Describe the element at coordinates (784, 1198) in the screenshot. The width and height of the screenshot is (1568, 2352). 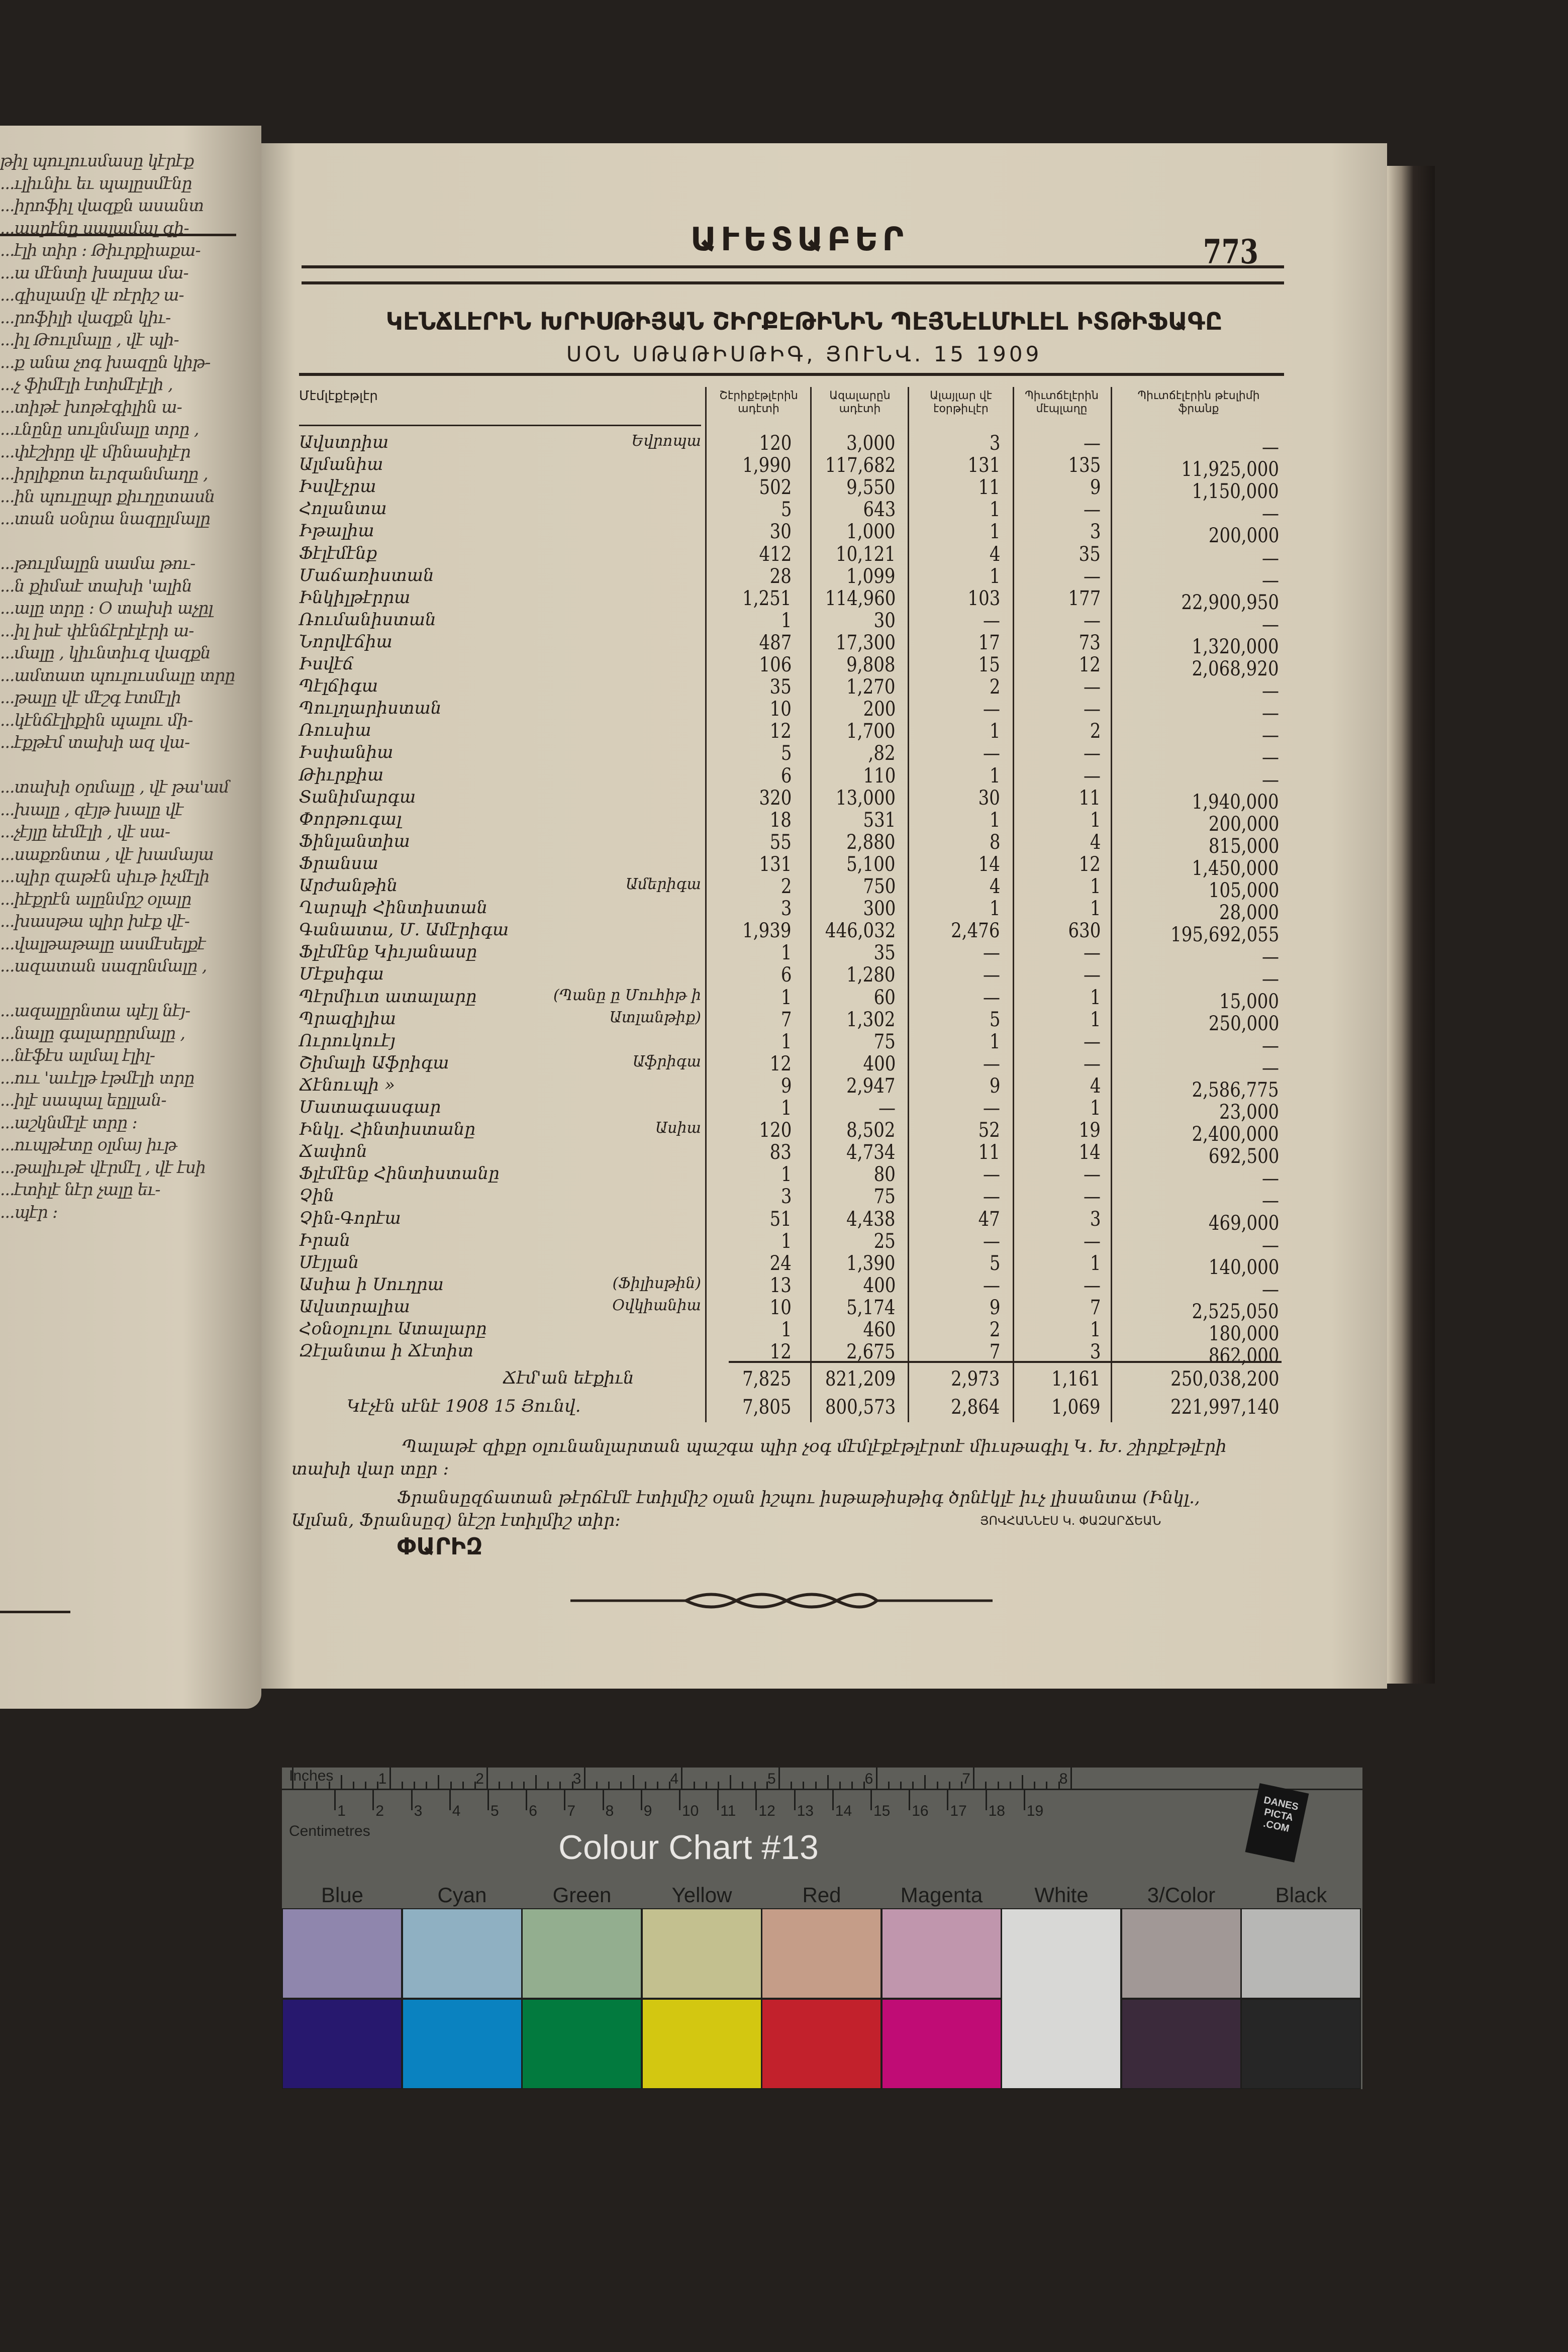
I see `table-row: Չին 3 75 — — —` at that location.